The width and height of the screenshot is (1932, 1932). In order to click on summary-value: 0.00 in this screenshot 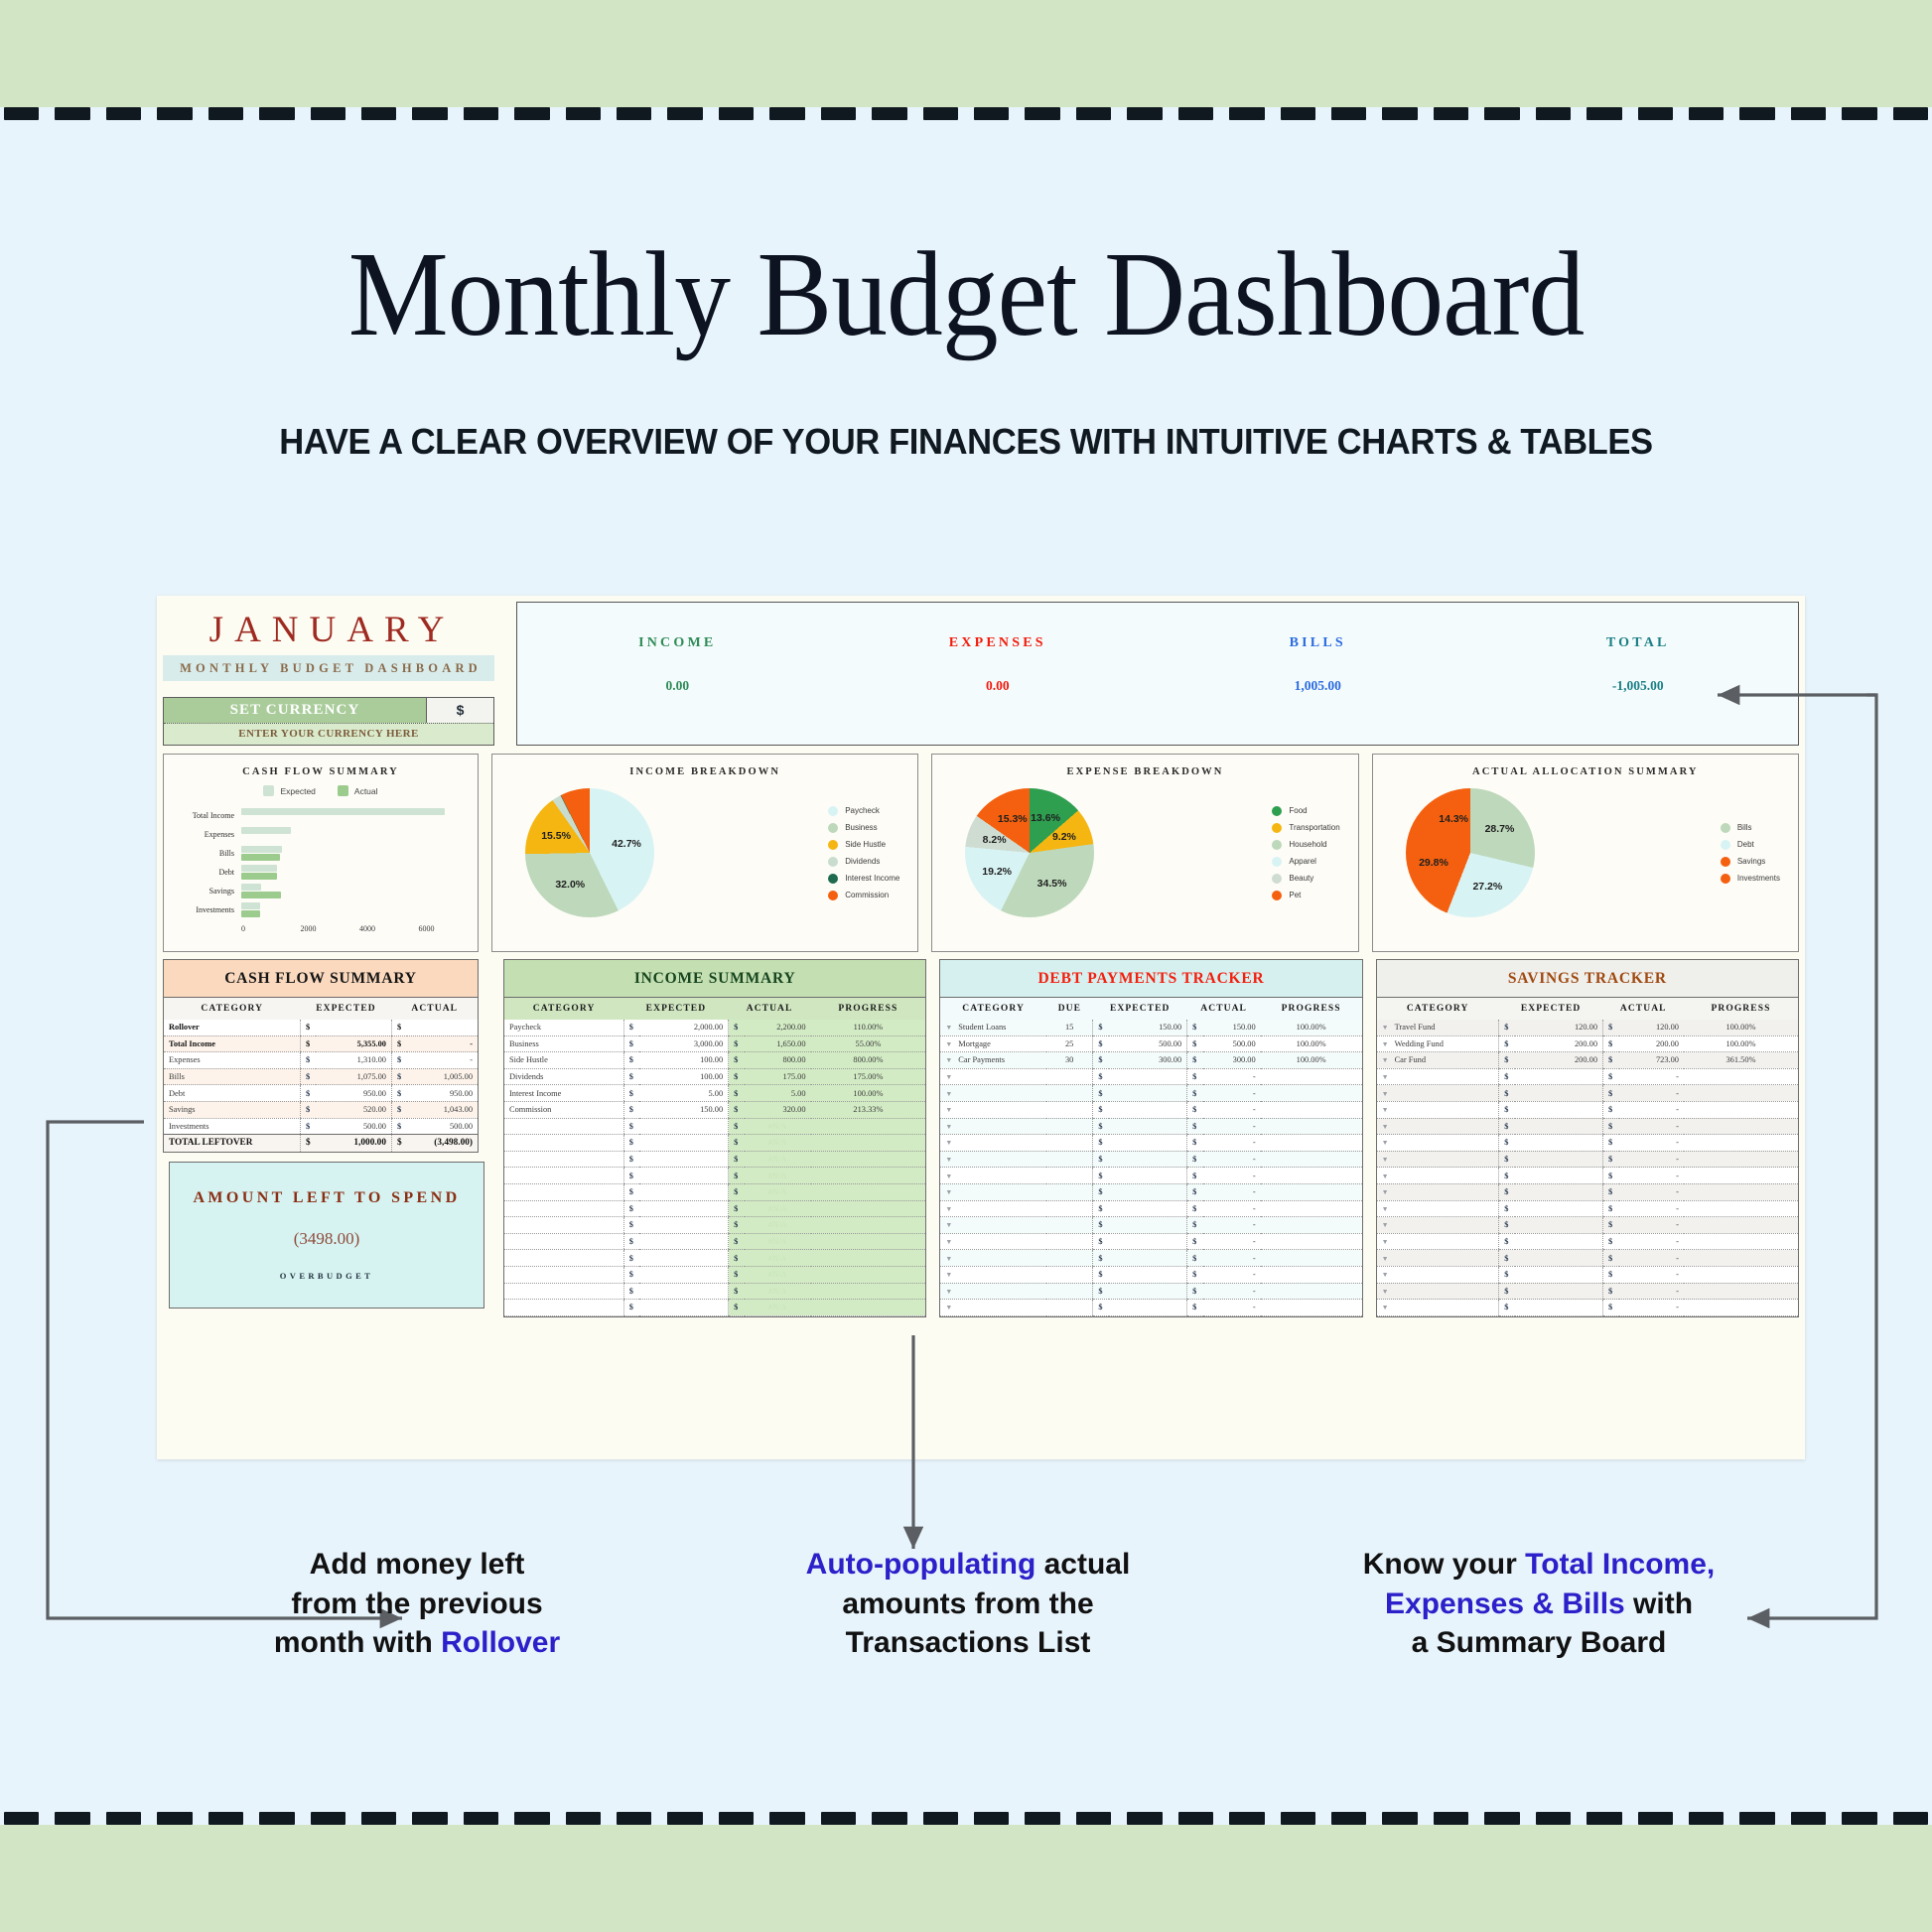, I will do `click(998, 686)`.